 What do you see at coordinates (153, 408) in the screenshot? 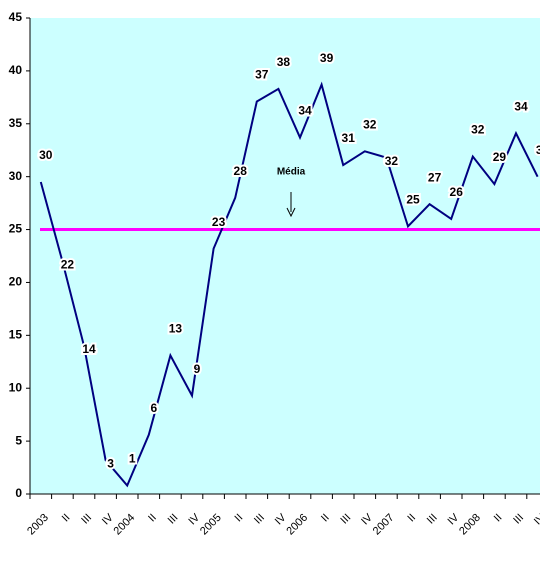
I see `data-label: 6` at bounding box center [153, 408].